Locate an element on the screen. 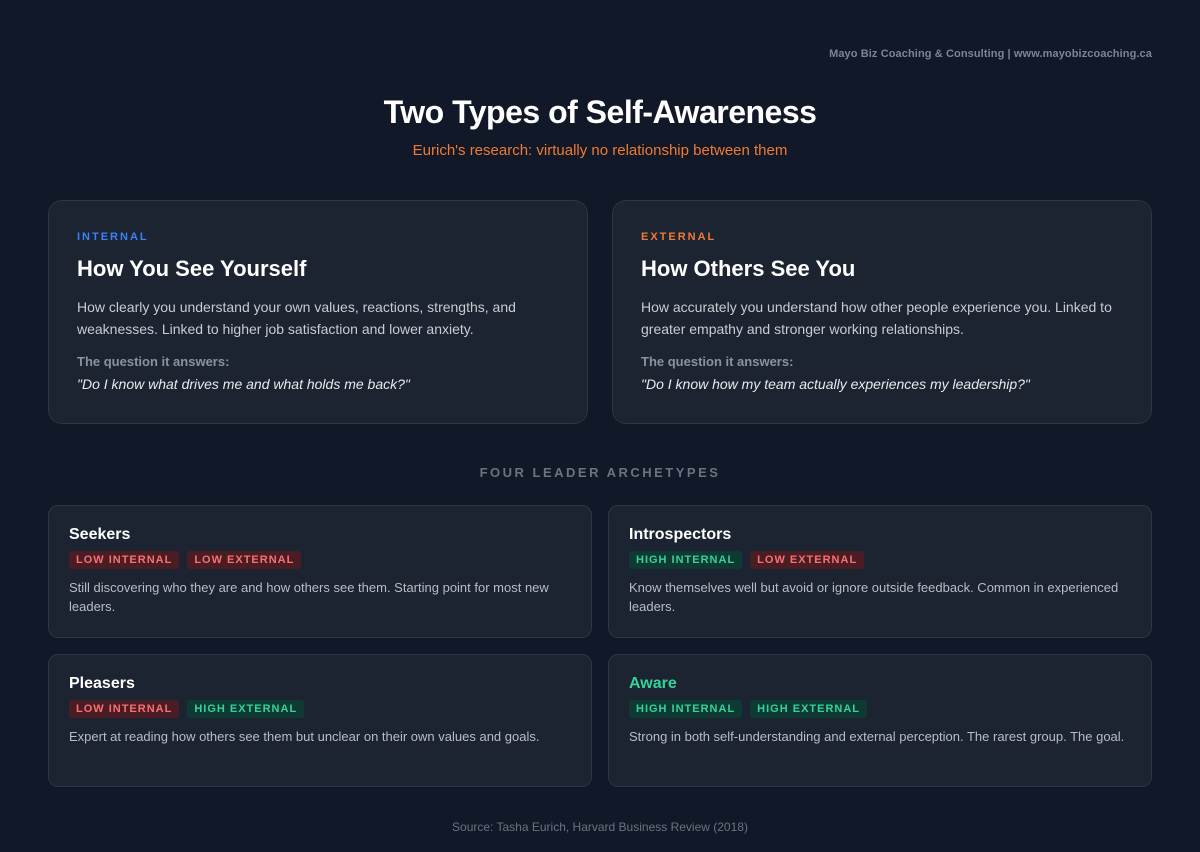 The image size is (1200, 852). archetype-tags: HIGH INTERNAL LOW EXTERNAL is located at coordinates (880, 560).